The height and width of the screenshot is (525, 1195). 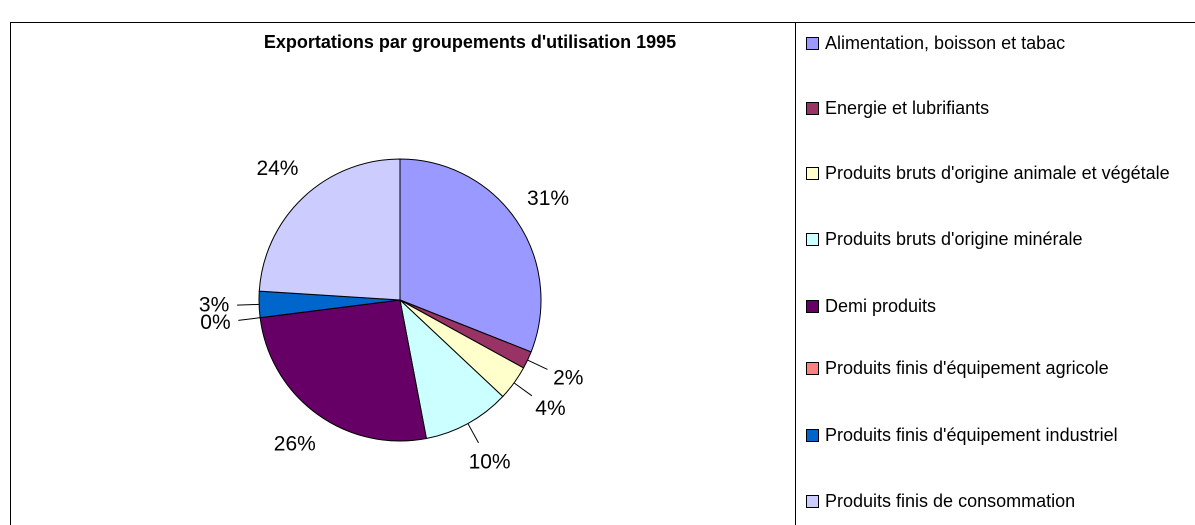 What do you see at coordinates (954, 239) in the screenshot?
I see `legend-label: Produits bruts d'origine minérale` at bounding box center [954, 239].